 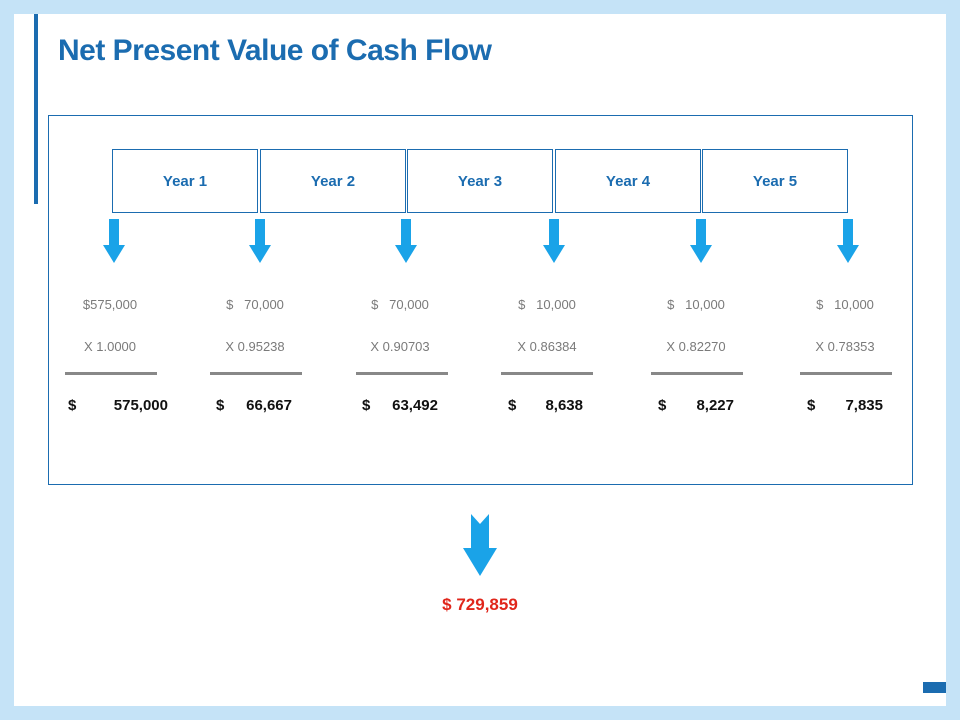 I want to click on corner-accent, so click(x=934, y=687).